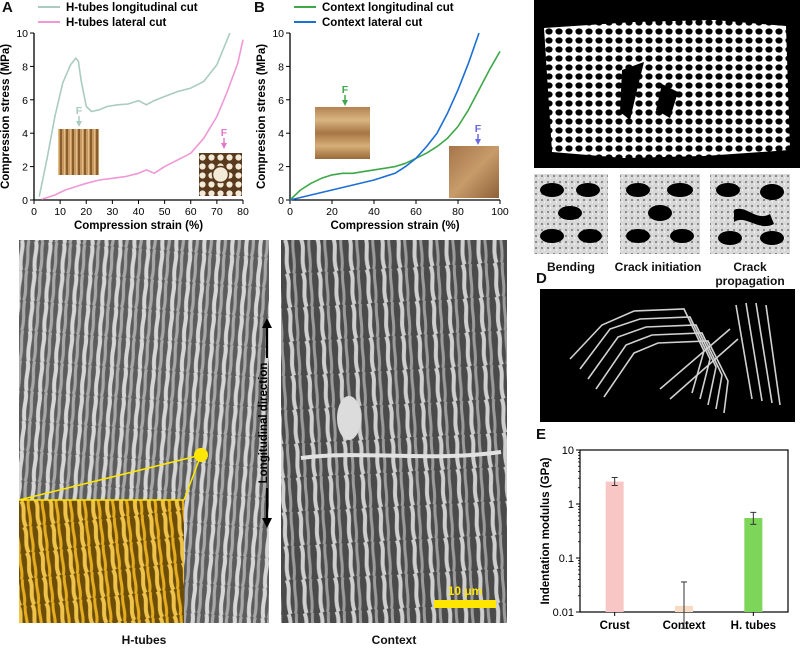 This screenshot has height=648, width=800. Describe the element at coordinates (116, 23) in the screenshot. I see `legend-entry: H-tubes lateral cut` at that location.